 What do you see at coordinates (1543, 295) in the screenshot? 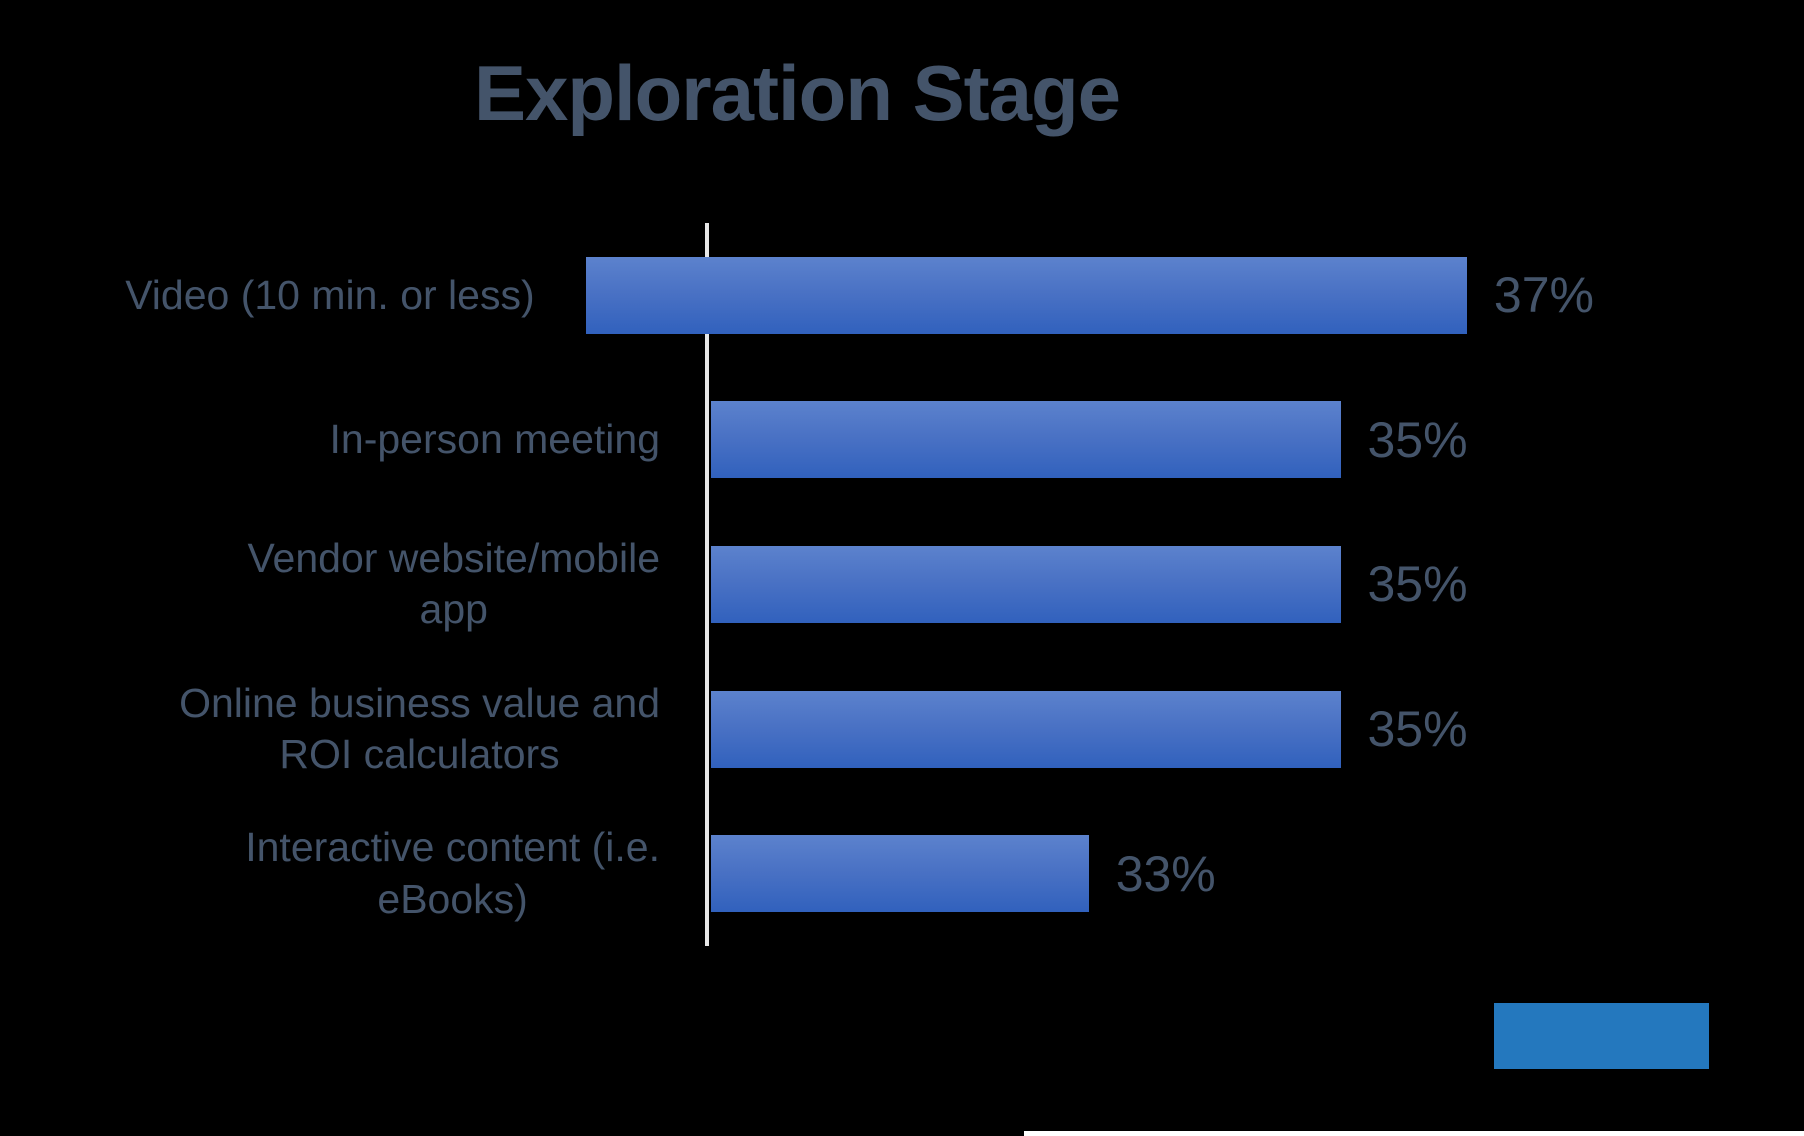
I see `value-label: 37%` at bounding box center [1543, 295].